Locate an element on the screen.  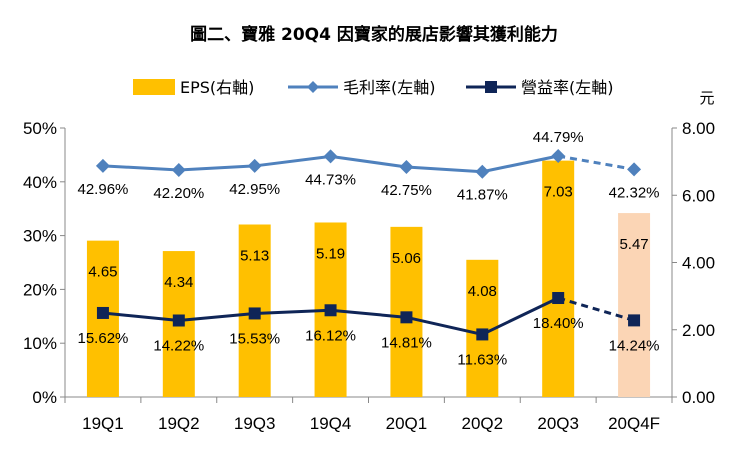
eps-data-label: 5.13 is located at coordinates (254, 256).